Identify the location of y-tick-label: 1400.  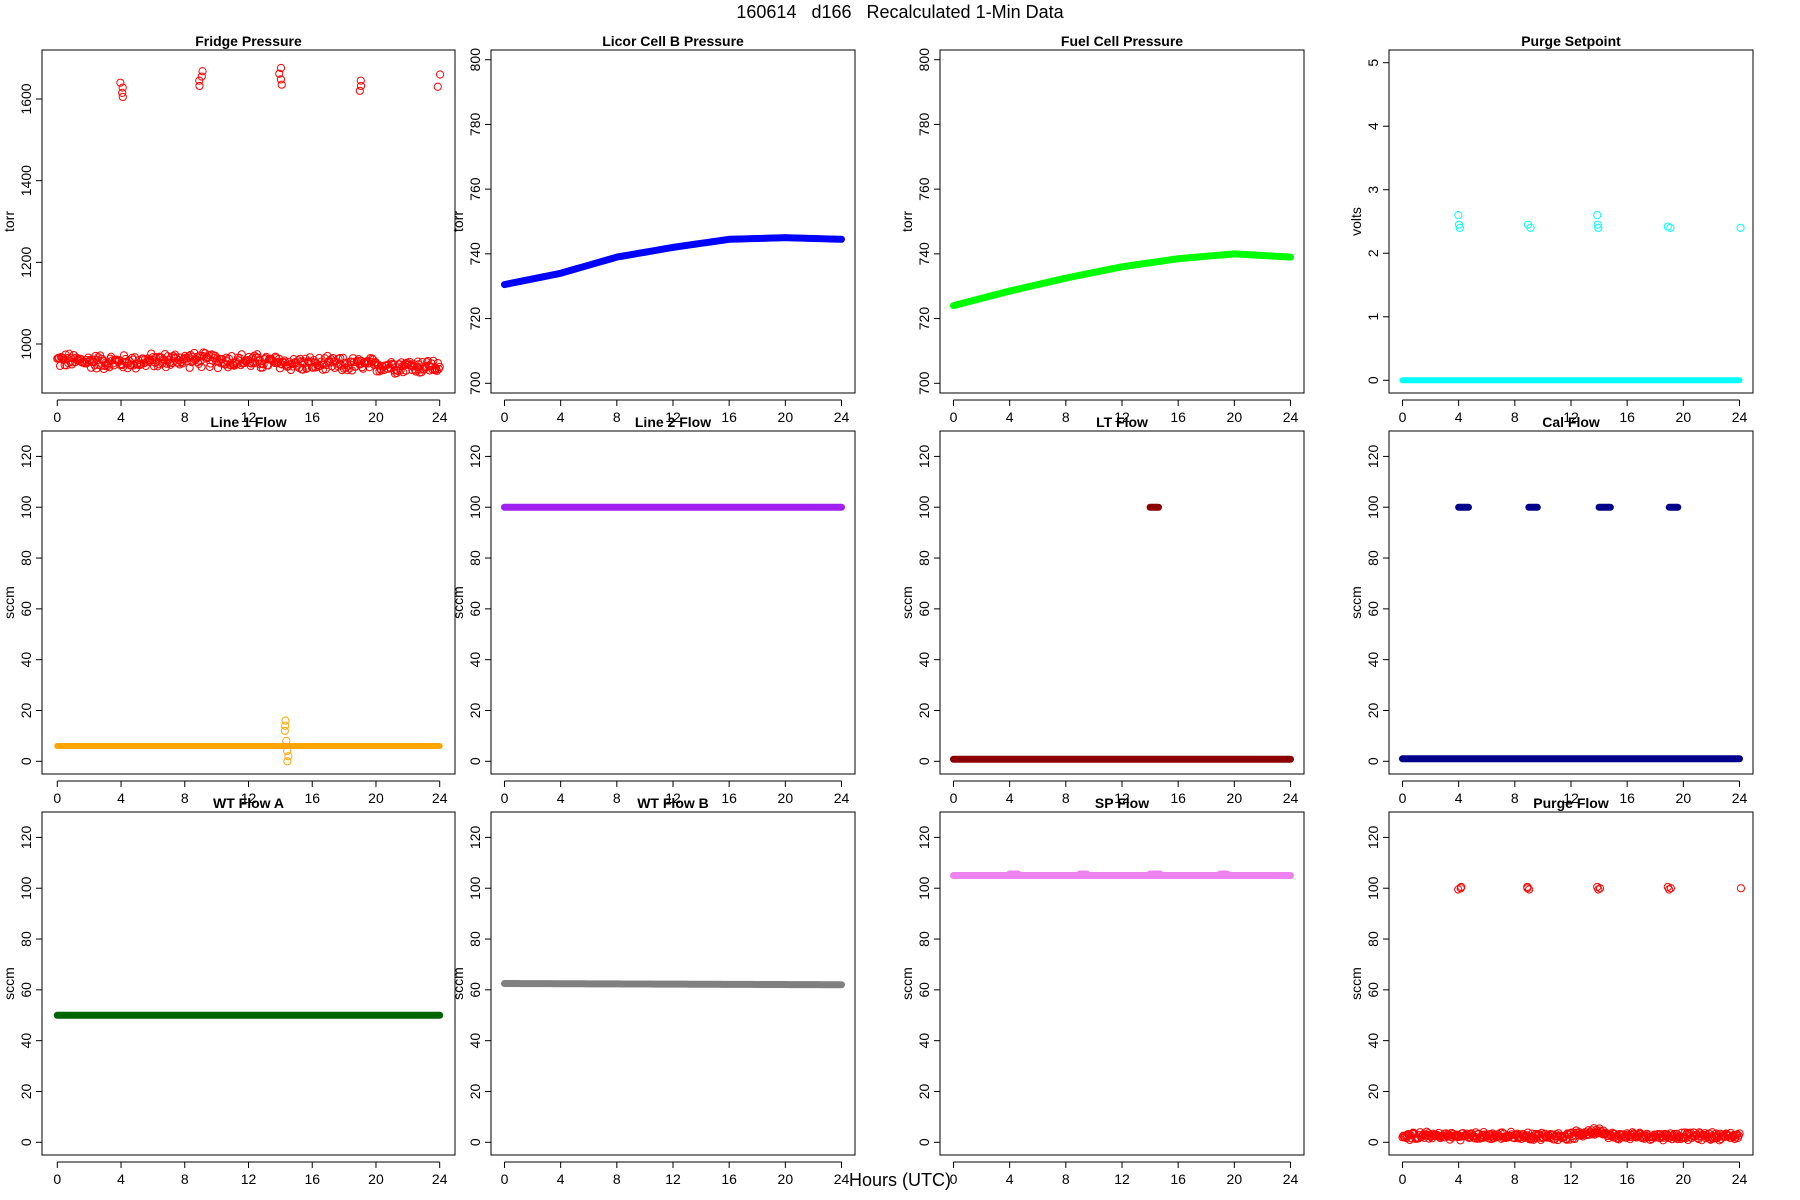
(26, 180).